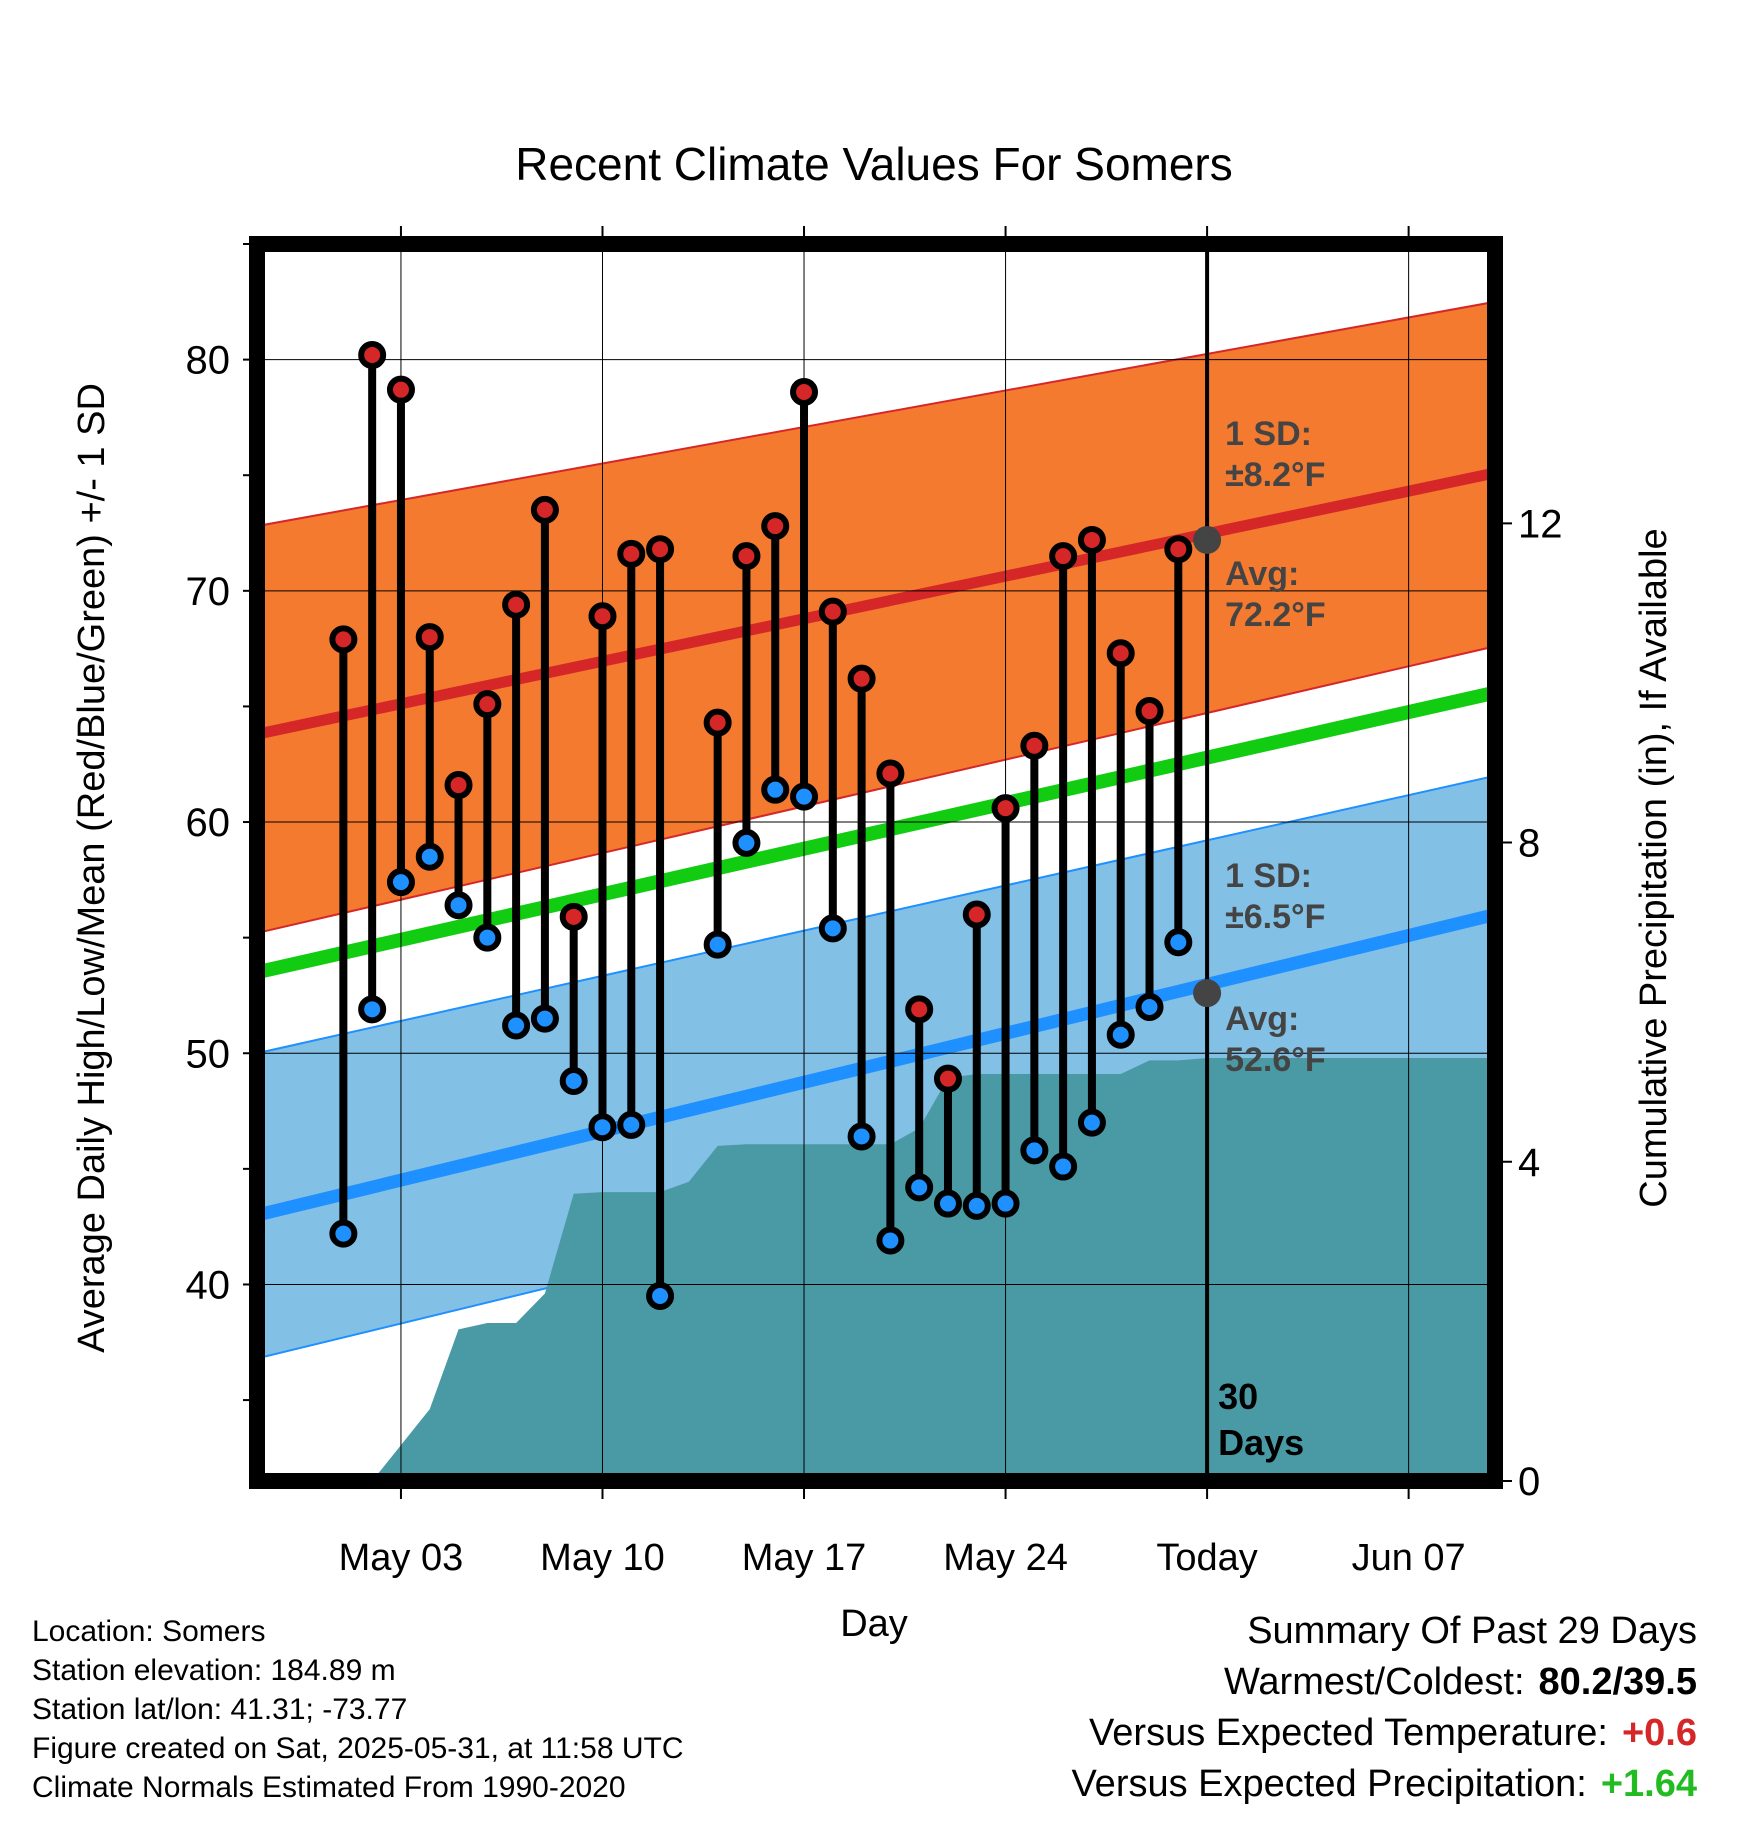  What do you see at coordinates (208, 823) in the screenshot?
I see `y-tick-label: 60` at bounding box center [208, 823].